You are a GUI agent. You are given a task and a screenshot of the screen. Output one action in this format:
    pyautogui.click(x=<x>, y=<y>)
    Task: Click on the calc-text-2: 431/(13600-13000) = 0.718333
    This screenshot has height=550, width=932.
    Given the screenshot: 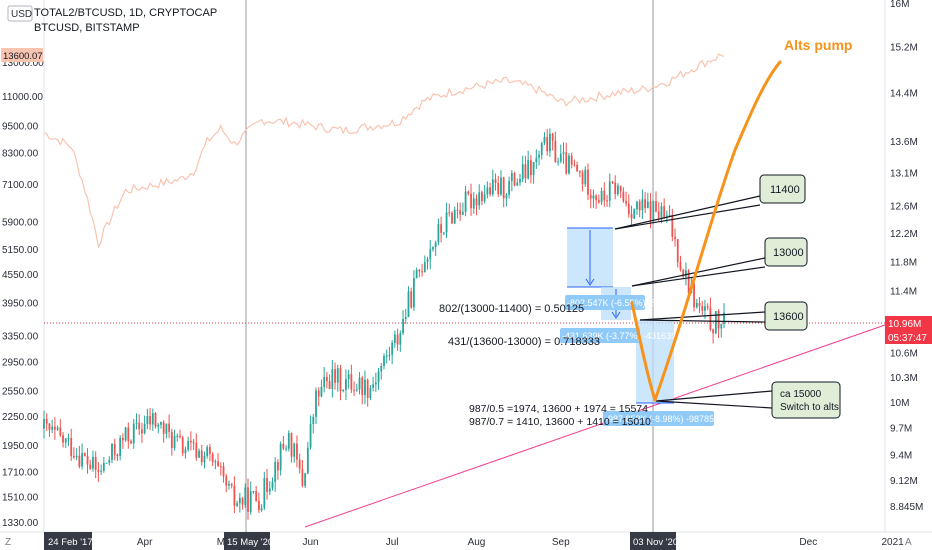 What is the action you would take?
    pyautogui.click(x=524, y=342)
    